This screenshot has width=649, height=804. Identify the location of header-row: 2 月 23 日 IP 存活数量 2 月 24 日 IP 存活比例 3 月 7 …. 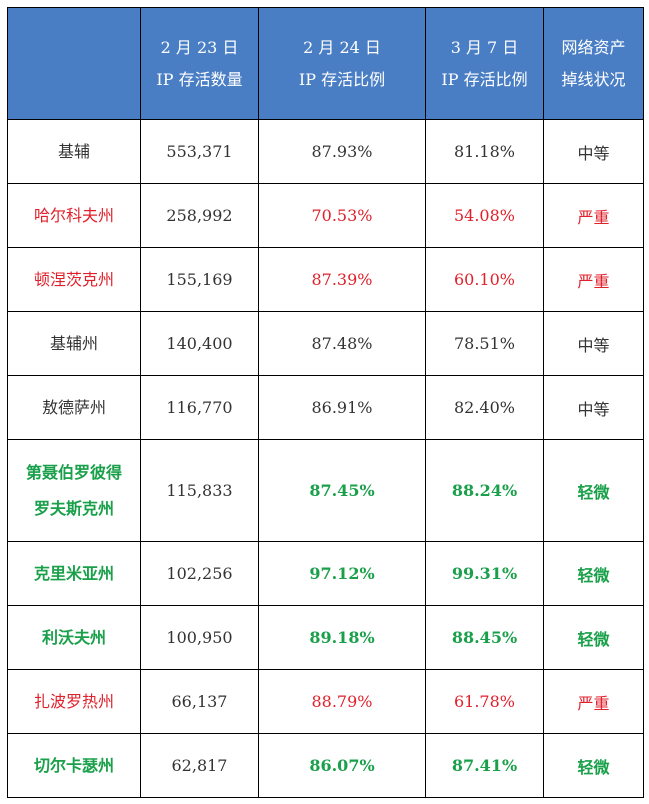
(325, 63).